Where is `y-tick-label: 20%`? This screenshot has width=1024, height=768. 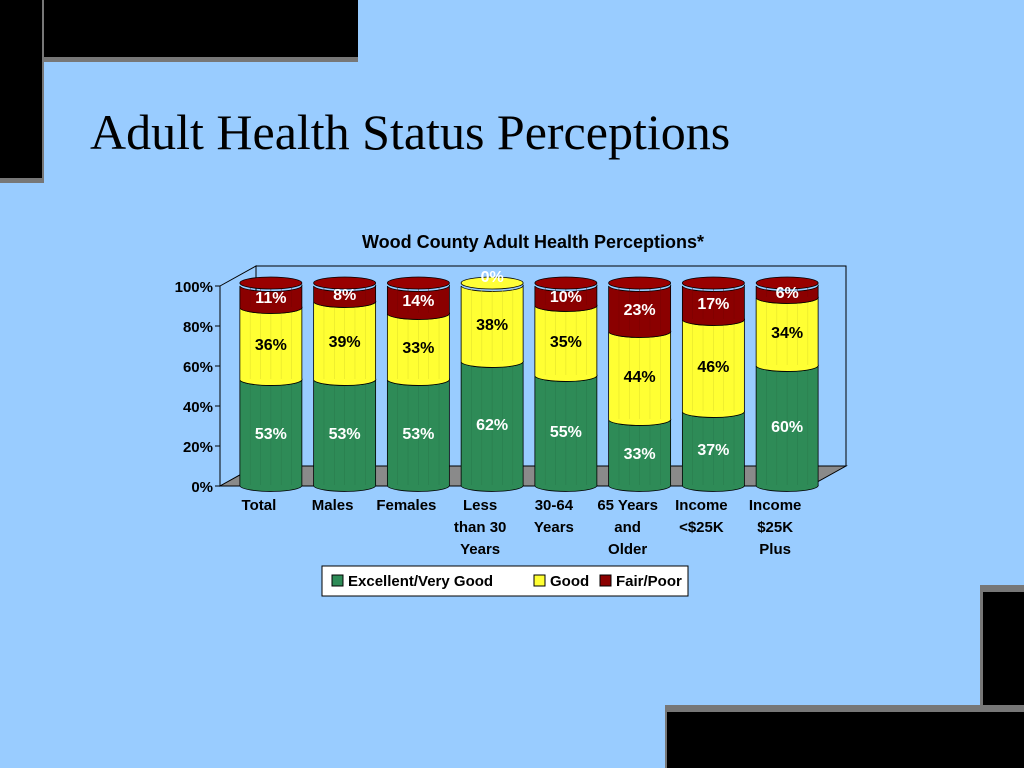
y-tick-label: 20% is located at coordinates (198, 447).